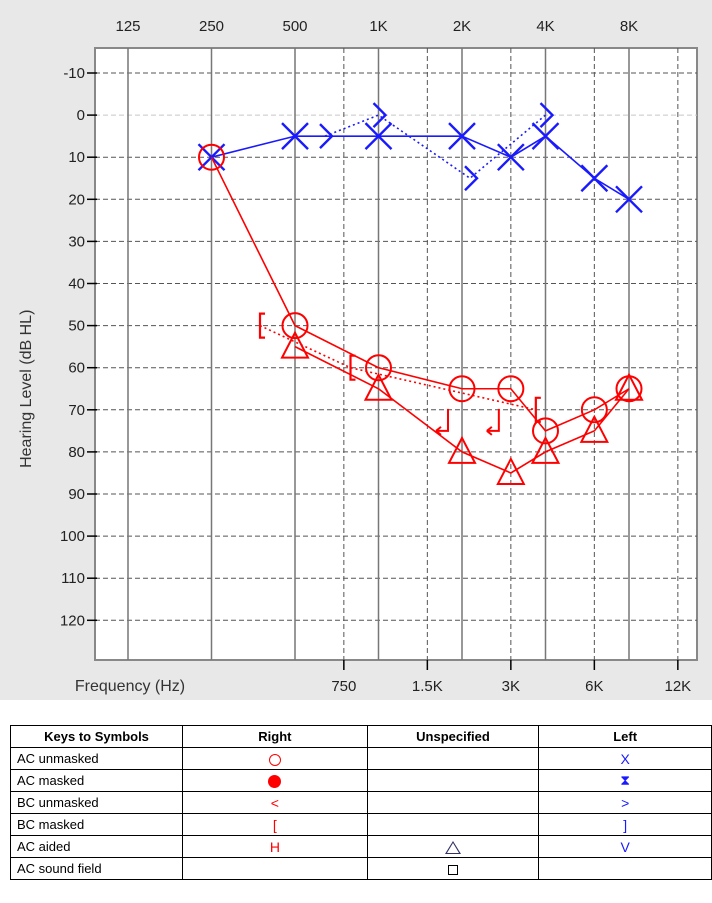 The width and height of the screenshot is (712, 903). I want to click on key-row-ac-aided: AC aided H V, so click(360, 846).